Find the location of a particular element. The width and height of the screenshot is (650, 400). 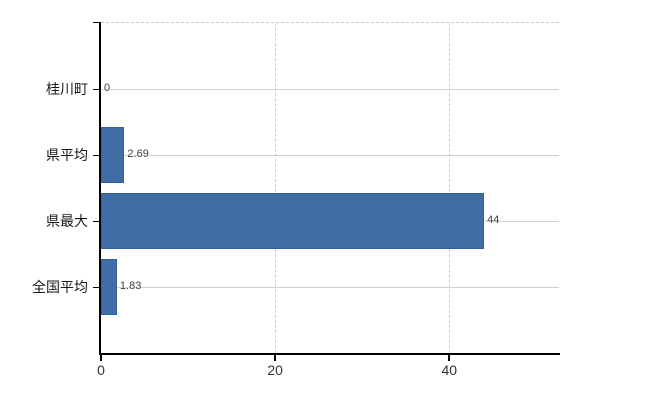

bar-value-label: 44 is located at coordinates (493, 220).